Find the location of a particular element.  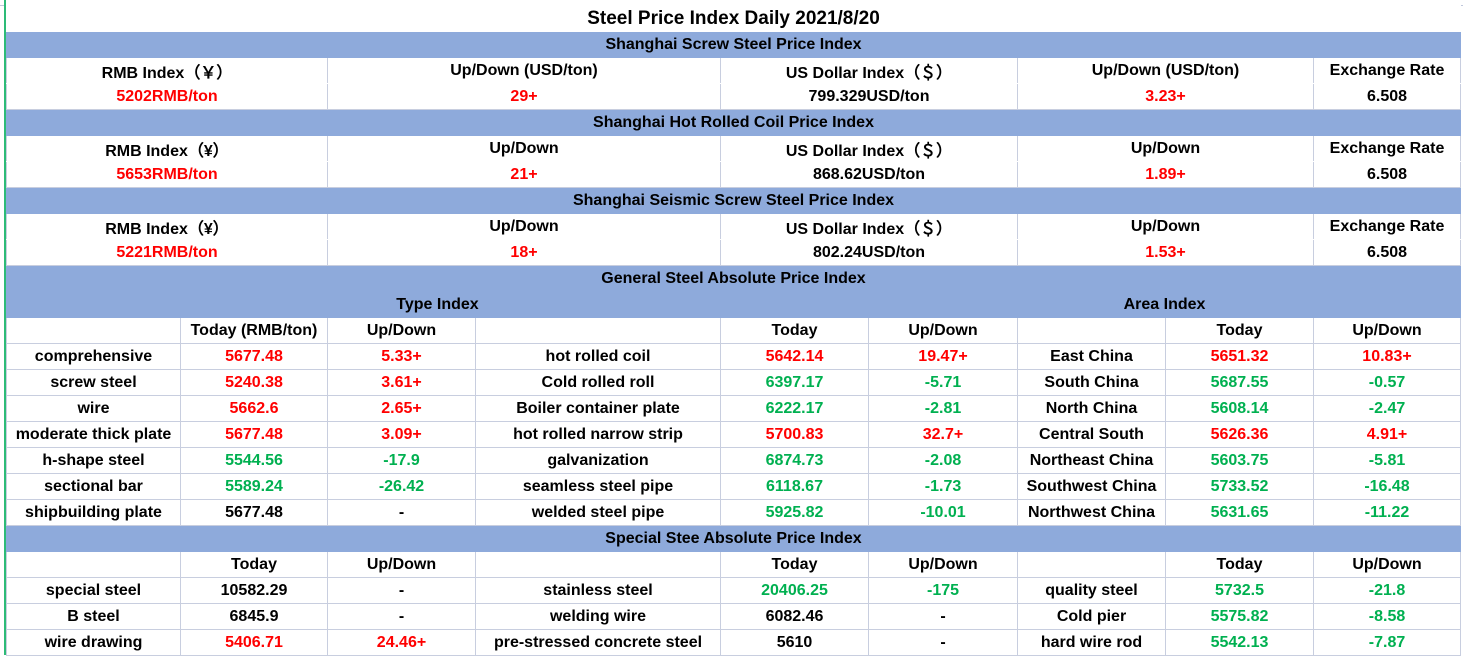

table-cell: Cold rolled roll is located at coordinates (598, 382).